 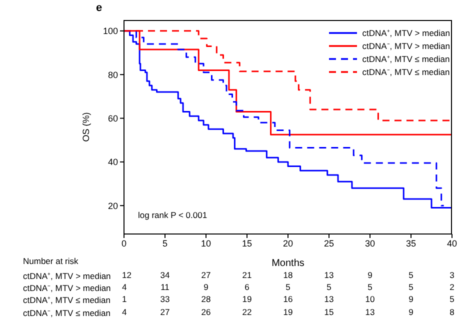 What do you see at coordinates (452, 243) in the screenshot?
I see `x-tick-label: 40` at bounding box center [452, 243].